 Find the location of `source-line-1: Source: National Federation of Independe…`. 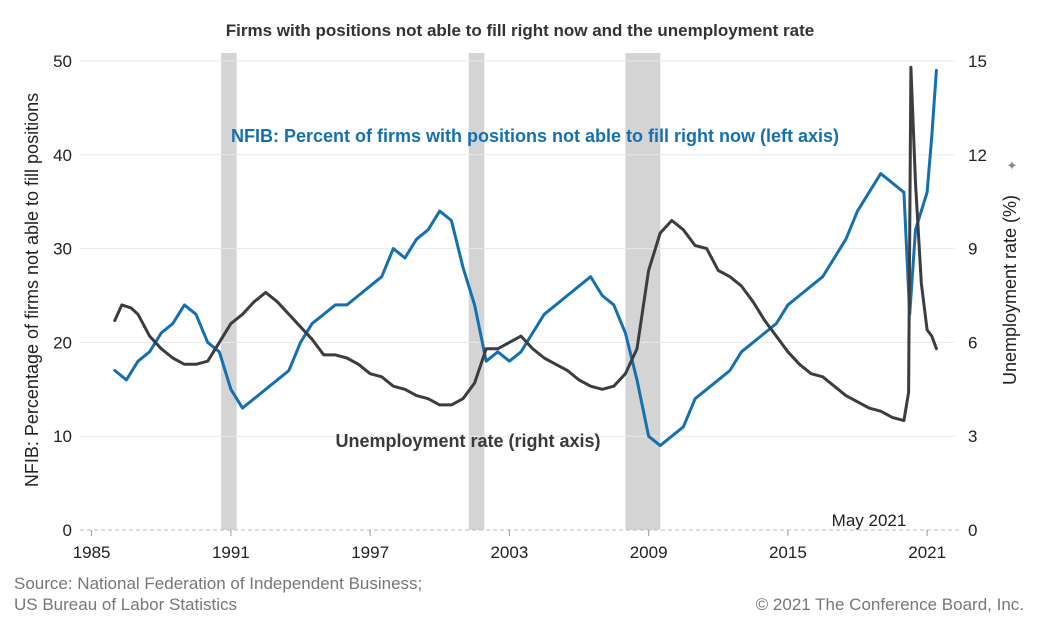

source-line-1: Source: National Federation of Independe… is located at coordinates (218, 583).